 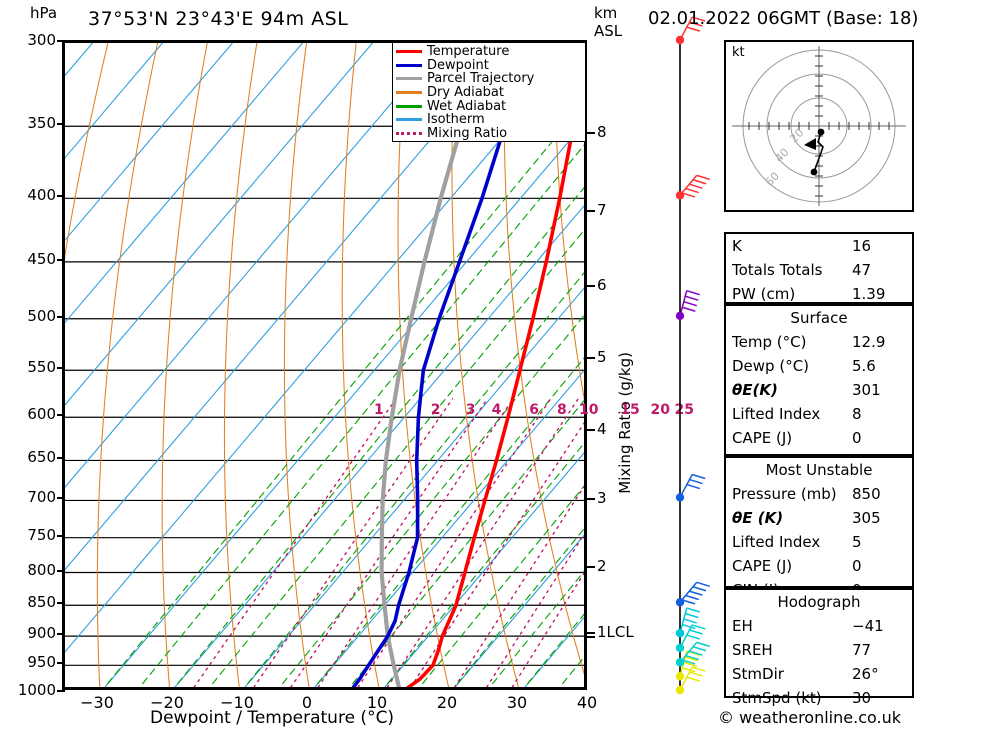 I want to click on forecast-datetime: 02.01.2022 06GMT (Base: 18), so click(x=783, y=18).